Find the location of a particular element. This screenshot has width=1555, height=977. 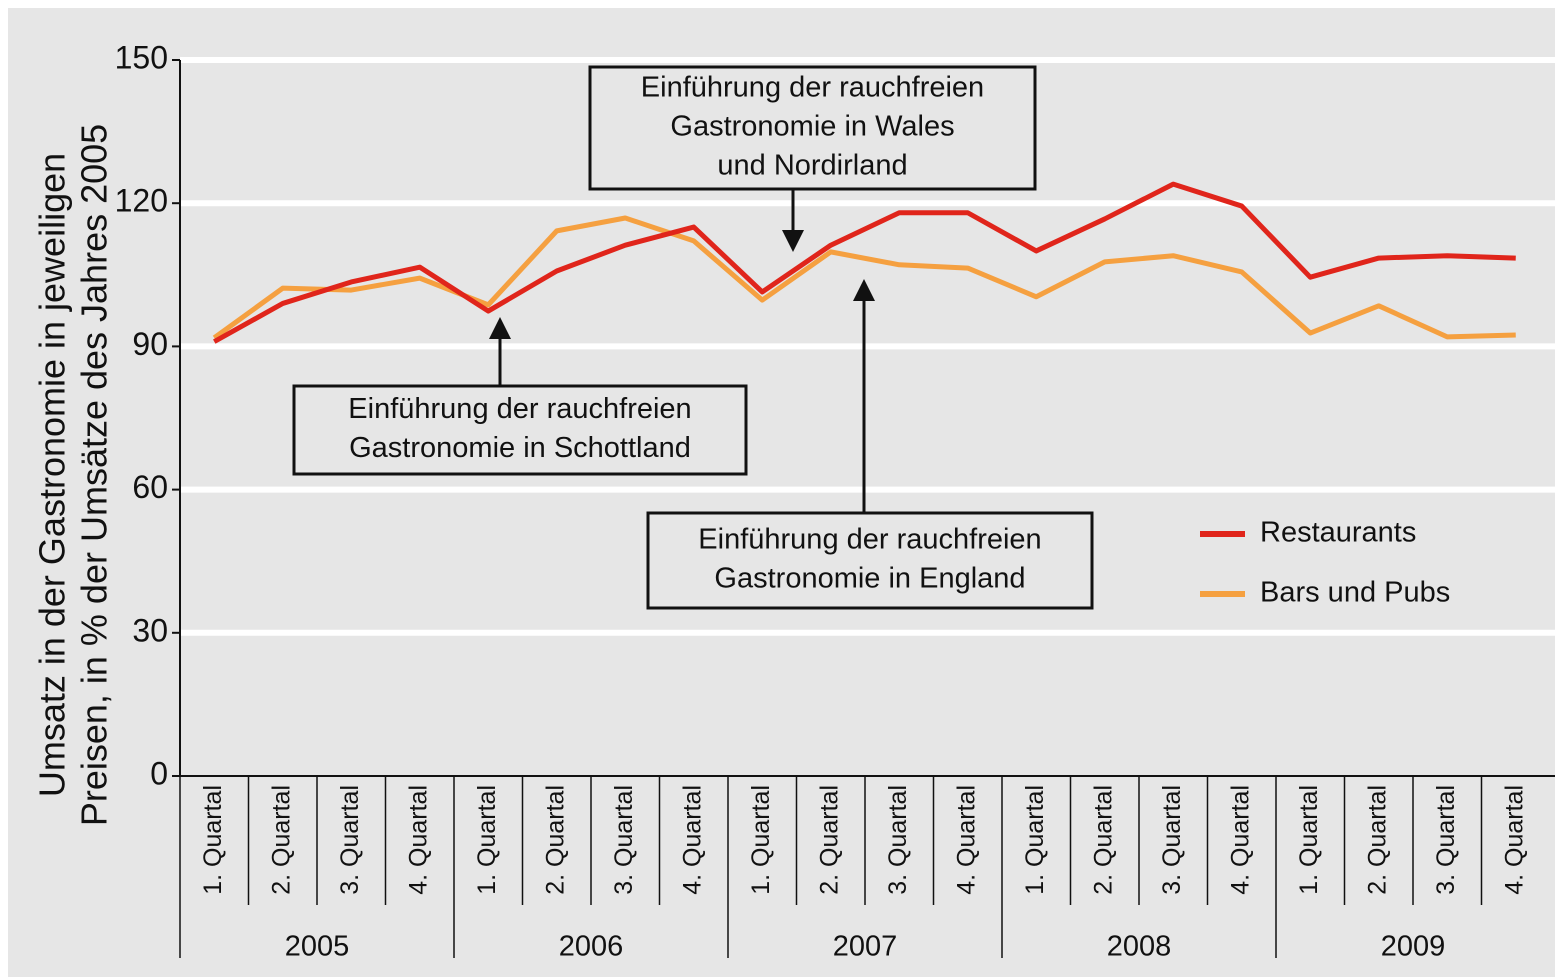

year-label: 2005 is located at coordinates (317, 947).